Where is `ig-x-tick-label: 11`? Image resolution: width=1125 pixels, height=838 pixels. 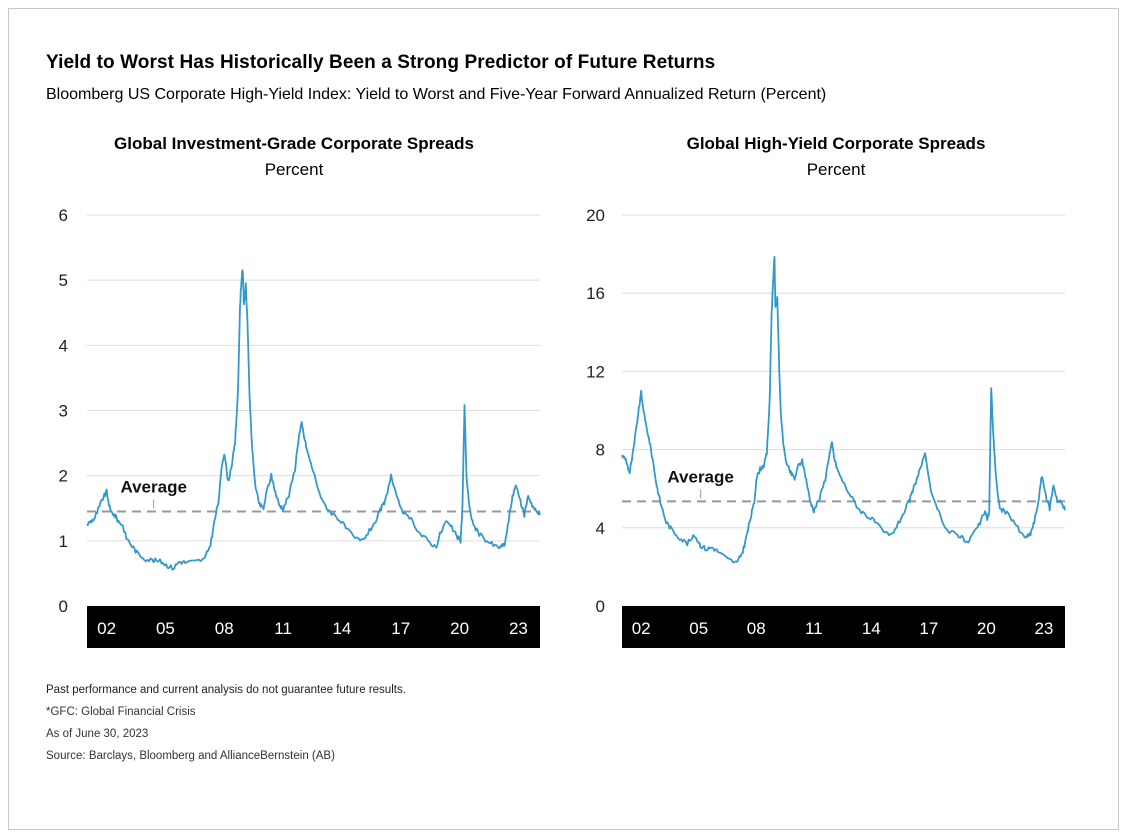
ig-x-tick-label: 11 is located at coordinates (283, 628).